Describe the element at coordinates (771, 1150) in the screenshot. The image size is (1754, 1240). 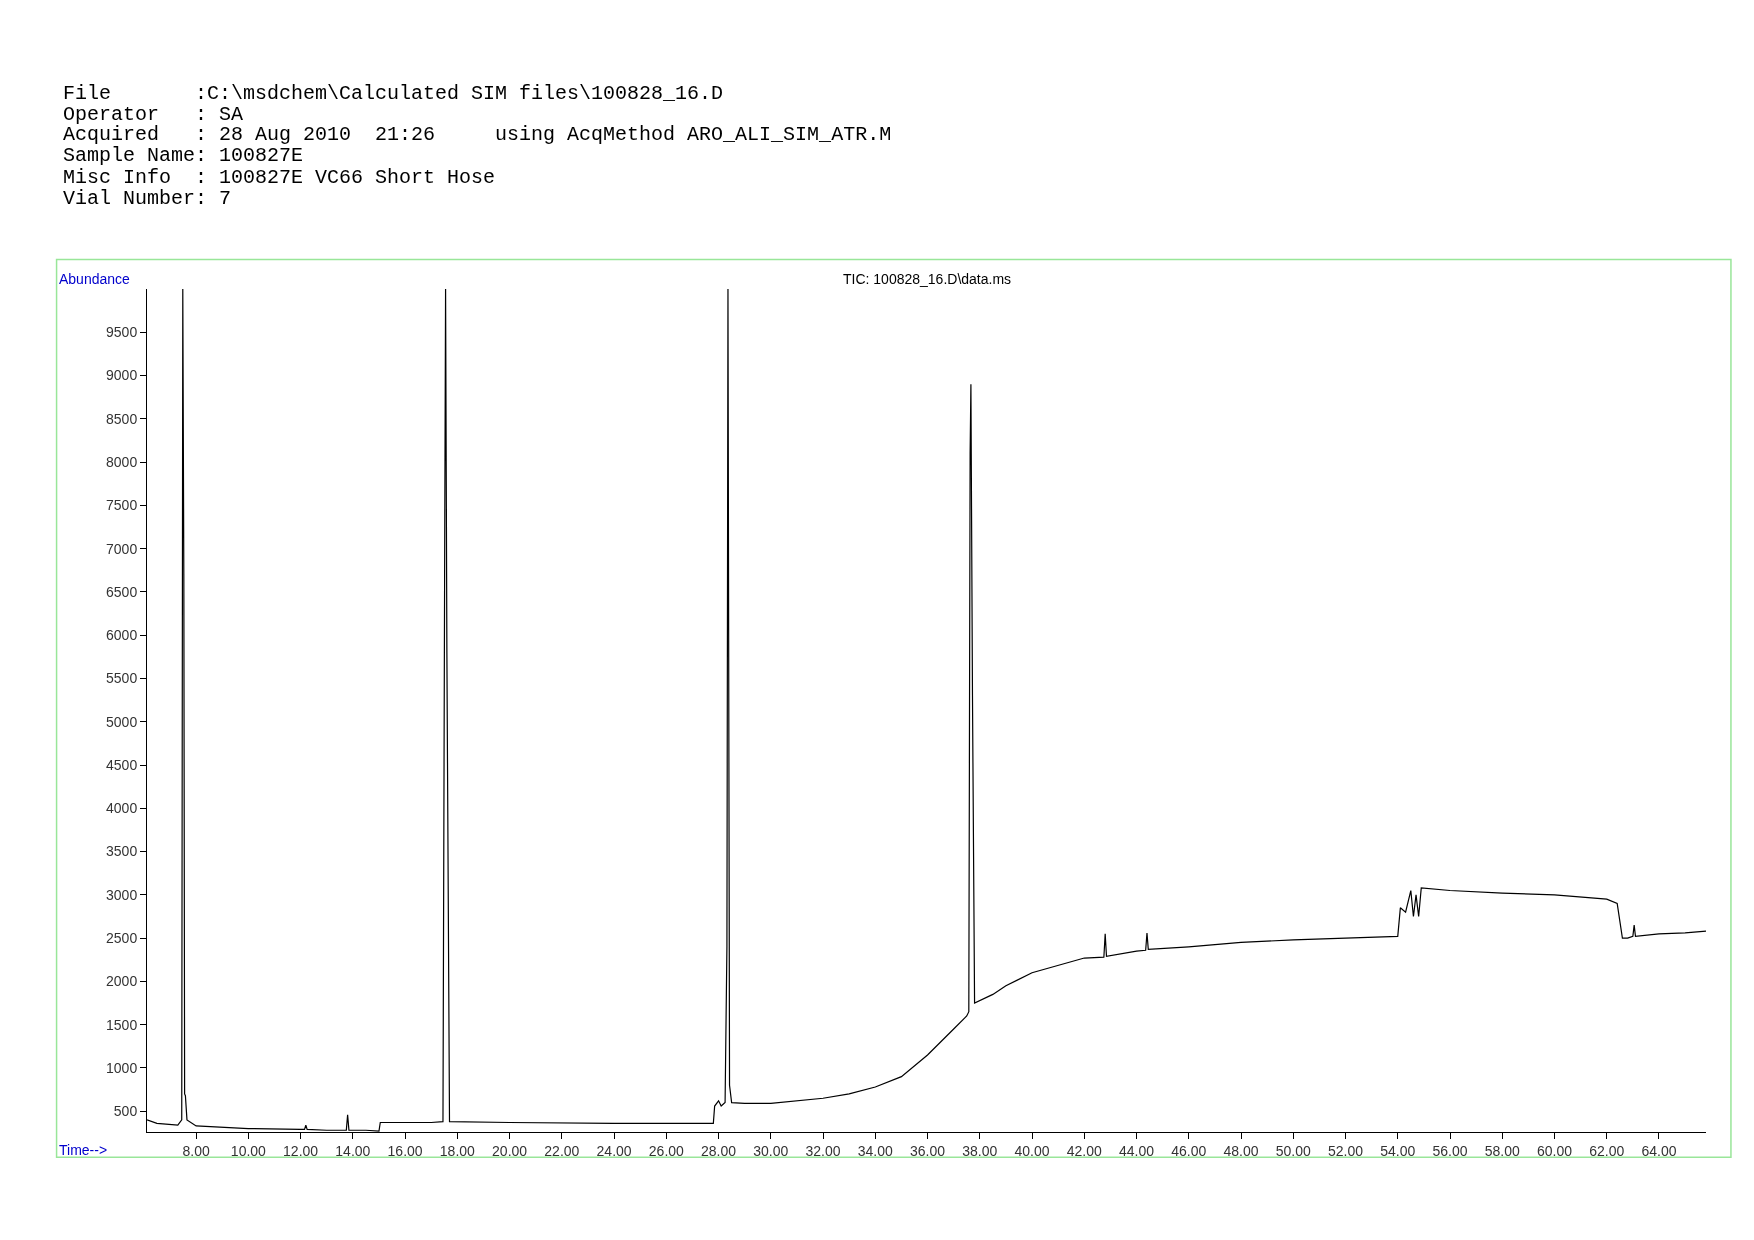
I see `x-tick-label: 30.00` at that location.